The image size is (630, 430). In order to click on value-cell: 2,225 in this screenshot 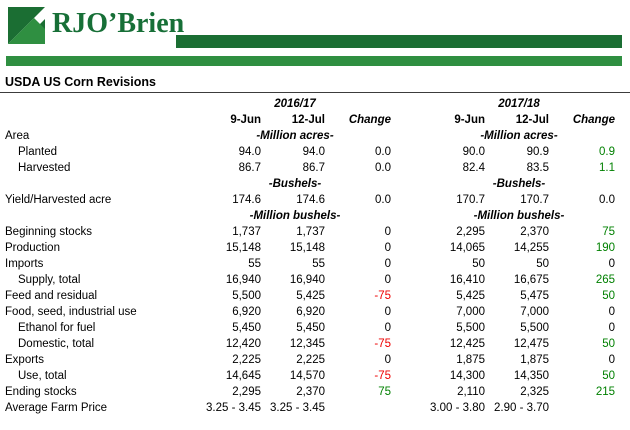, I will do `click(310, 360)`.